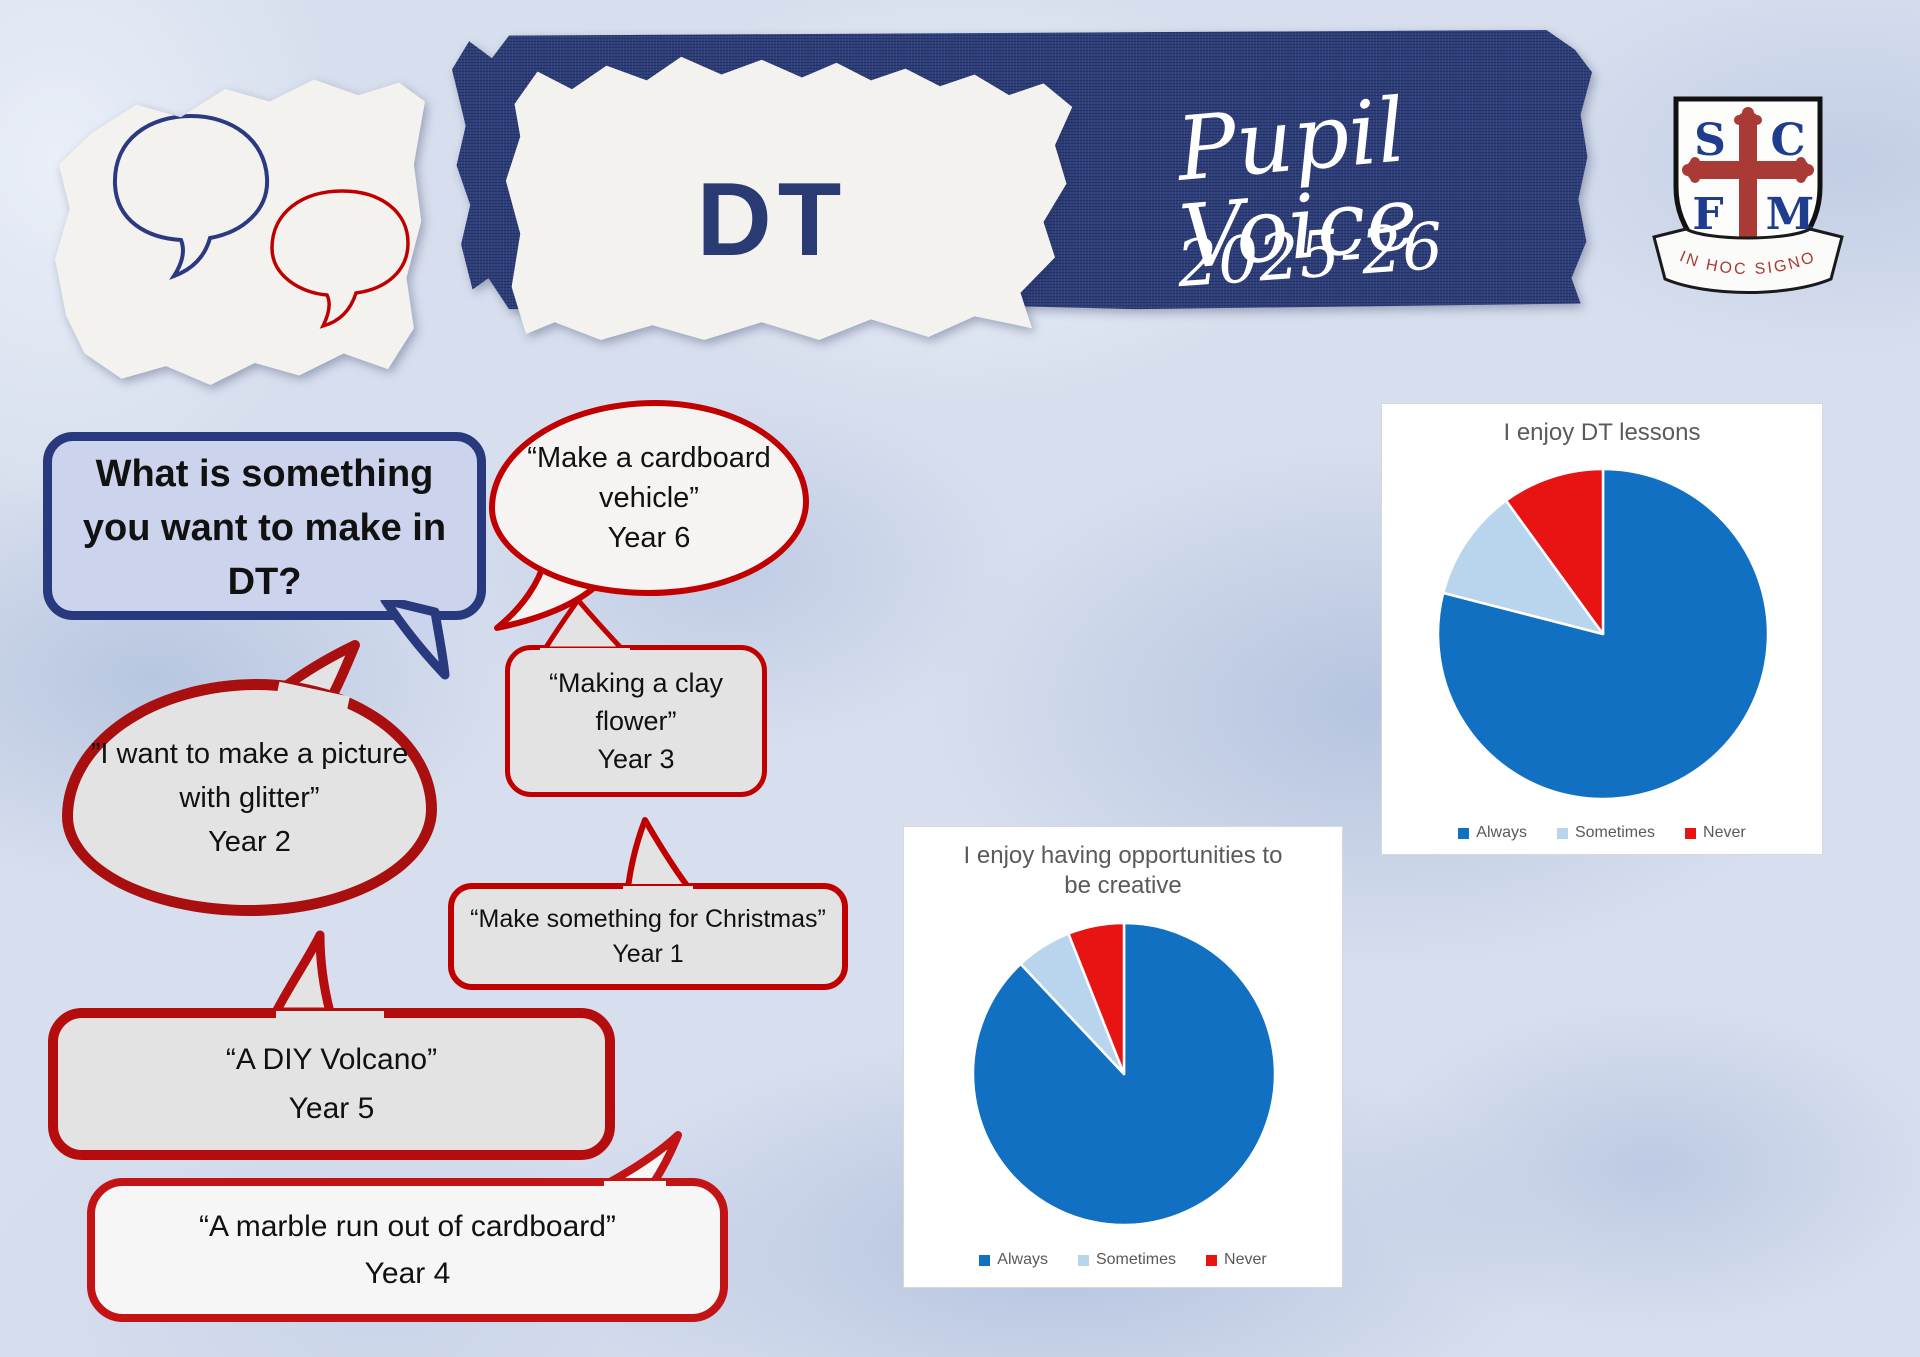 Image resolution: width=1920 pixels, height=1357 pixels. Describe the element at coordinates (1710, 140) in the screenshot. I see `crest-letter-s: S` at that location.